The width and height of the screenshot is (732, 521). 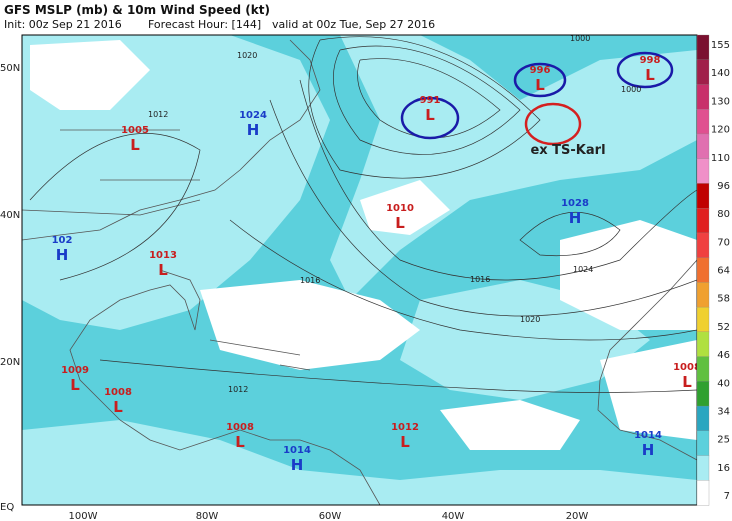 What do you see at coordinates (10, 362) in the screenshot?
I see `latitude-label: 20N` at bounding box center [10, 362].